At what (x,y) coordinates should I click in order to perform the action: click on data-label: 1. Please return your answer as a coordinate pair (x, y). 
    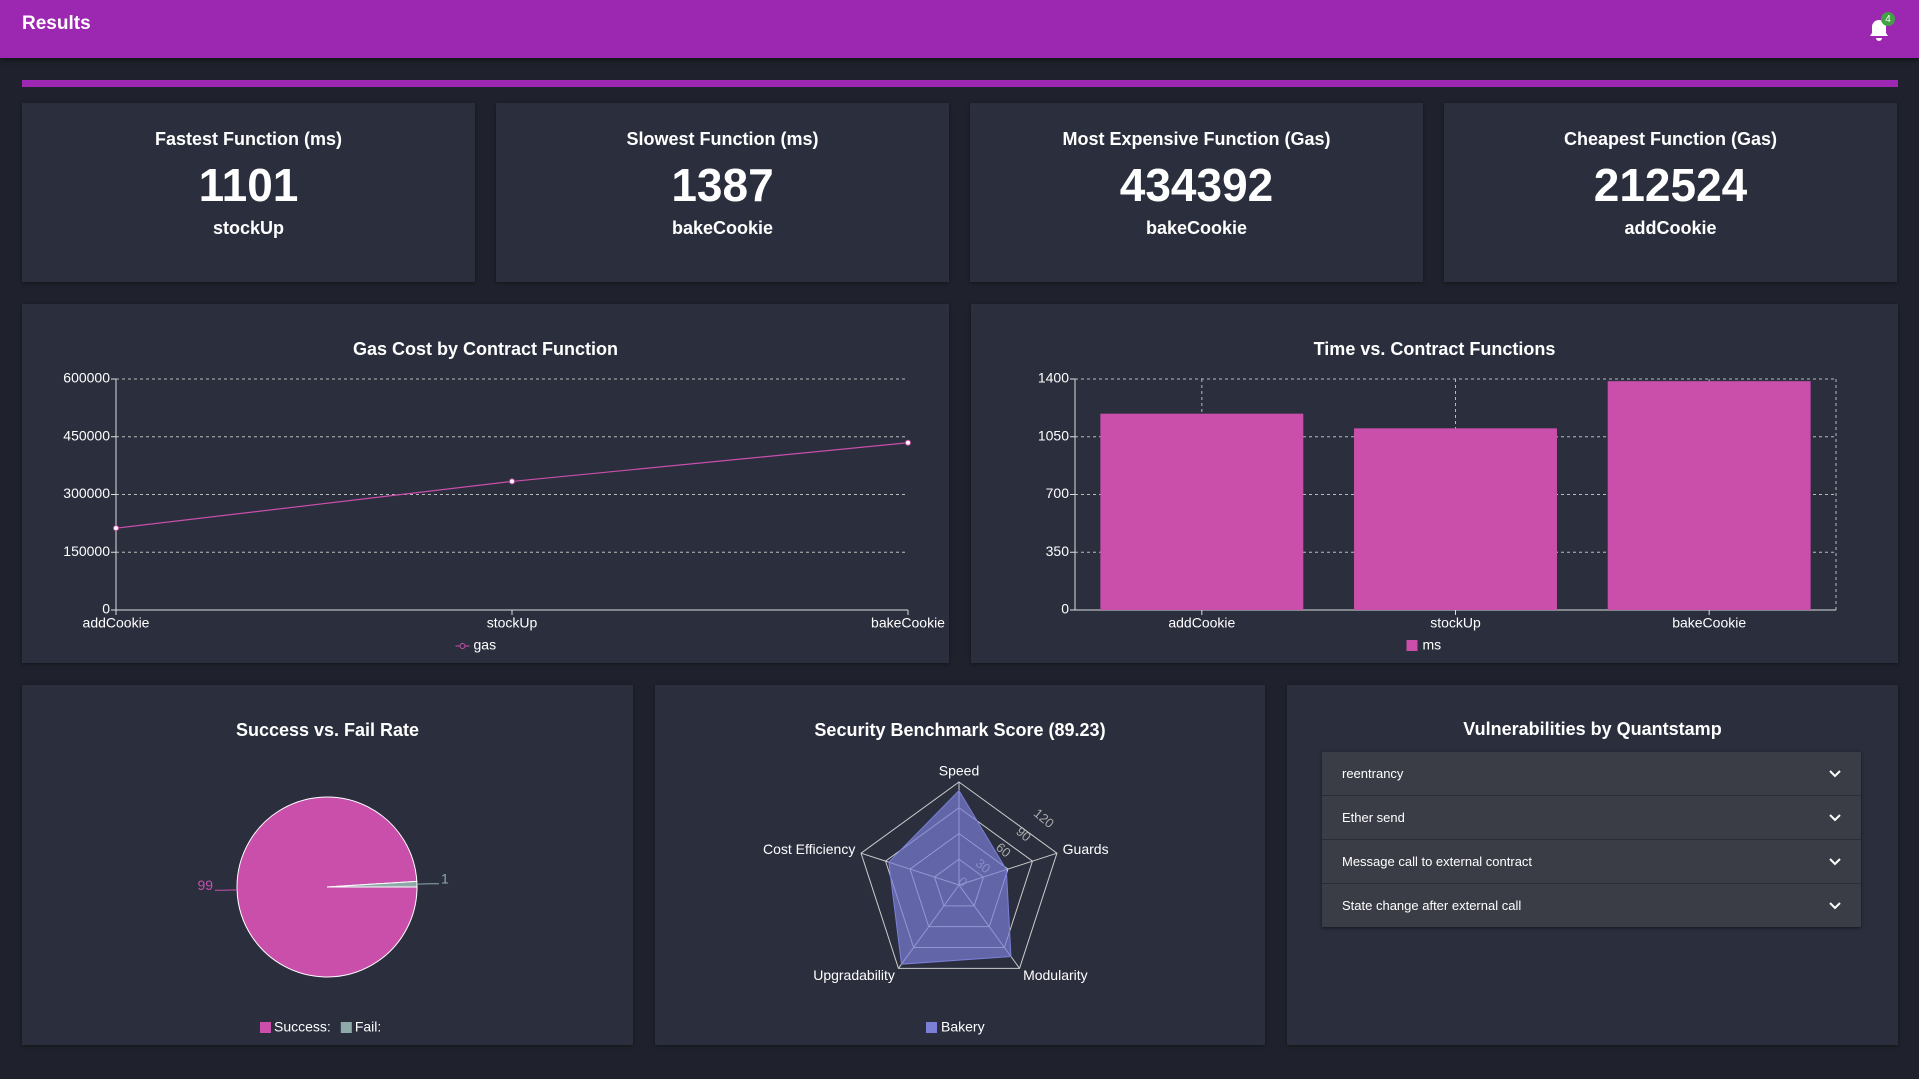
    Looking at the image, I should click on (445, 878).